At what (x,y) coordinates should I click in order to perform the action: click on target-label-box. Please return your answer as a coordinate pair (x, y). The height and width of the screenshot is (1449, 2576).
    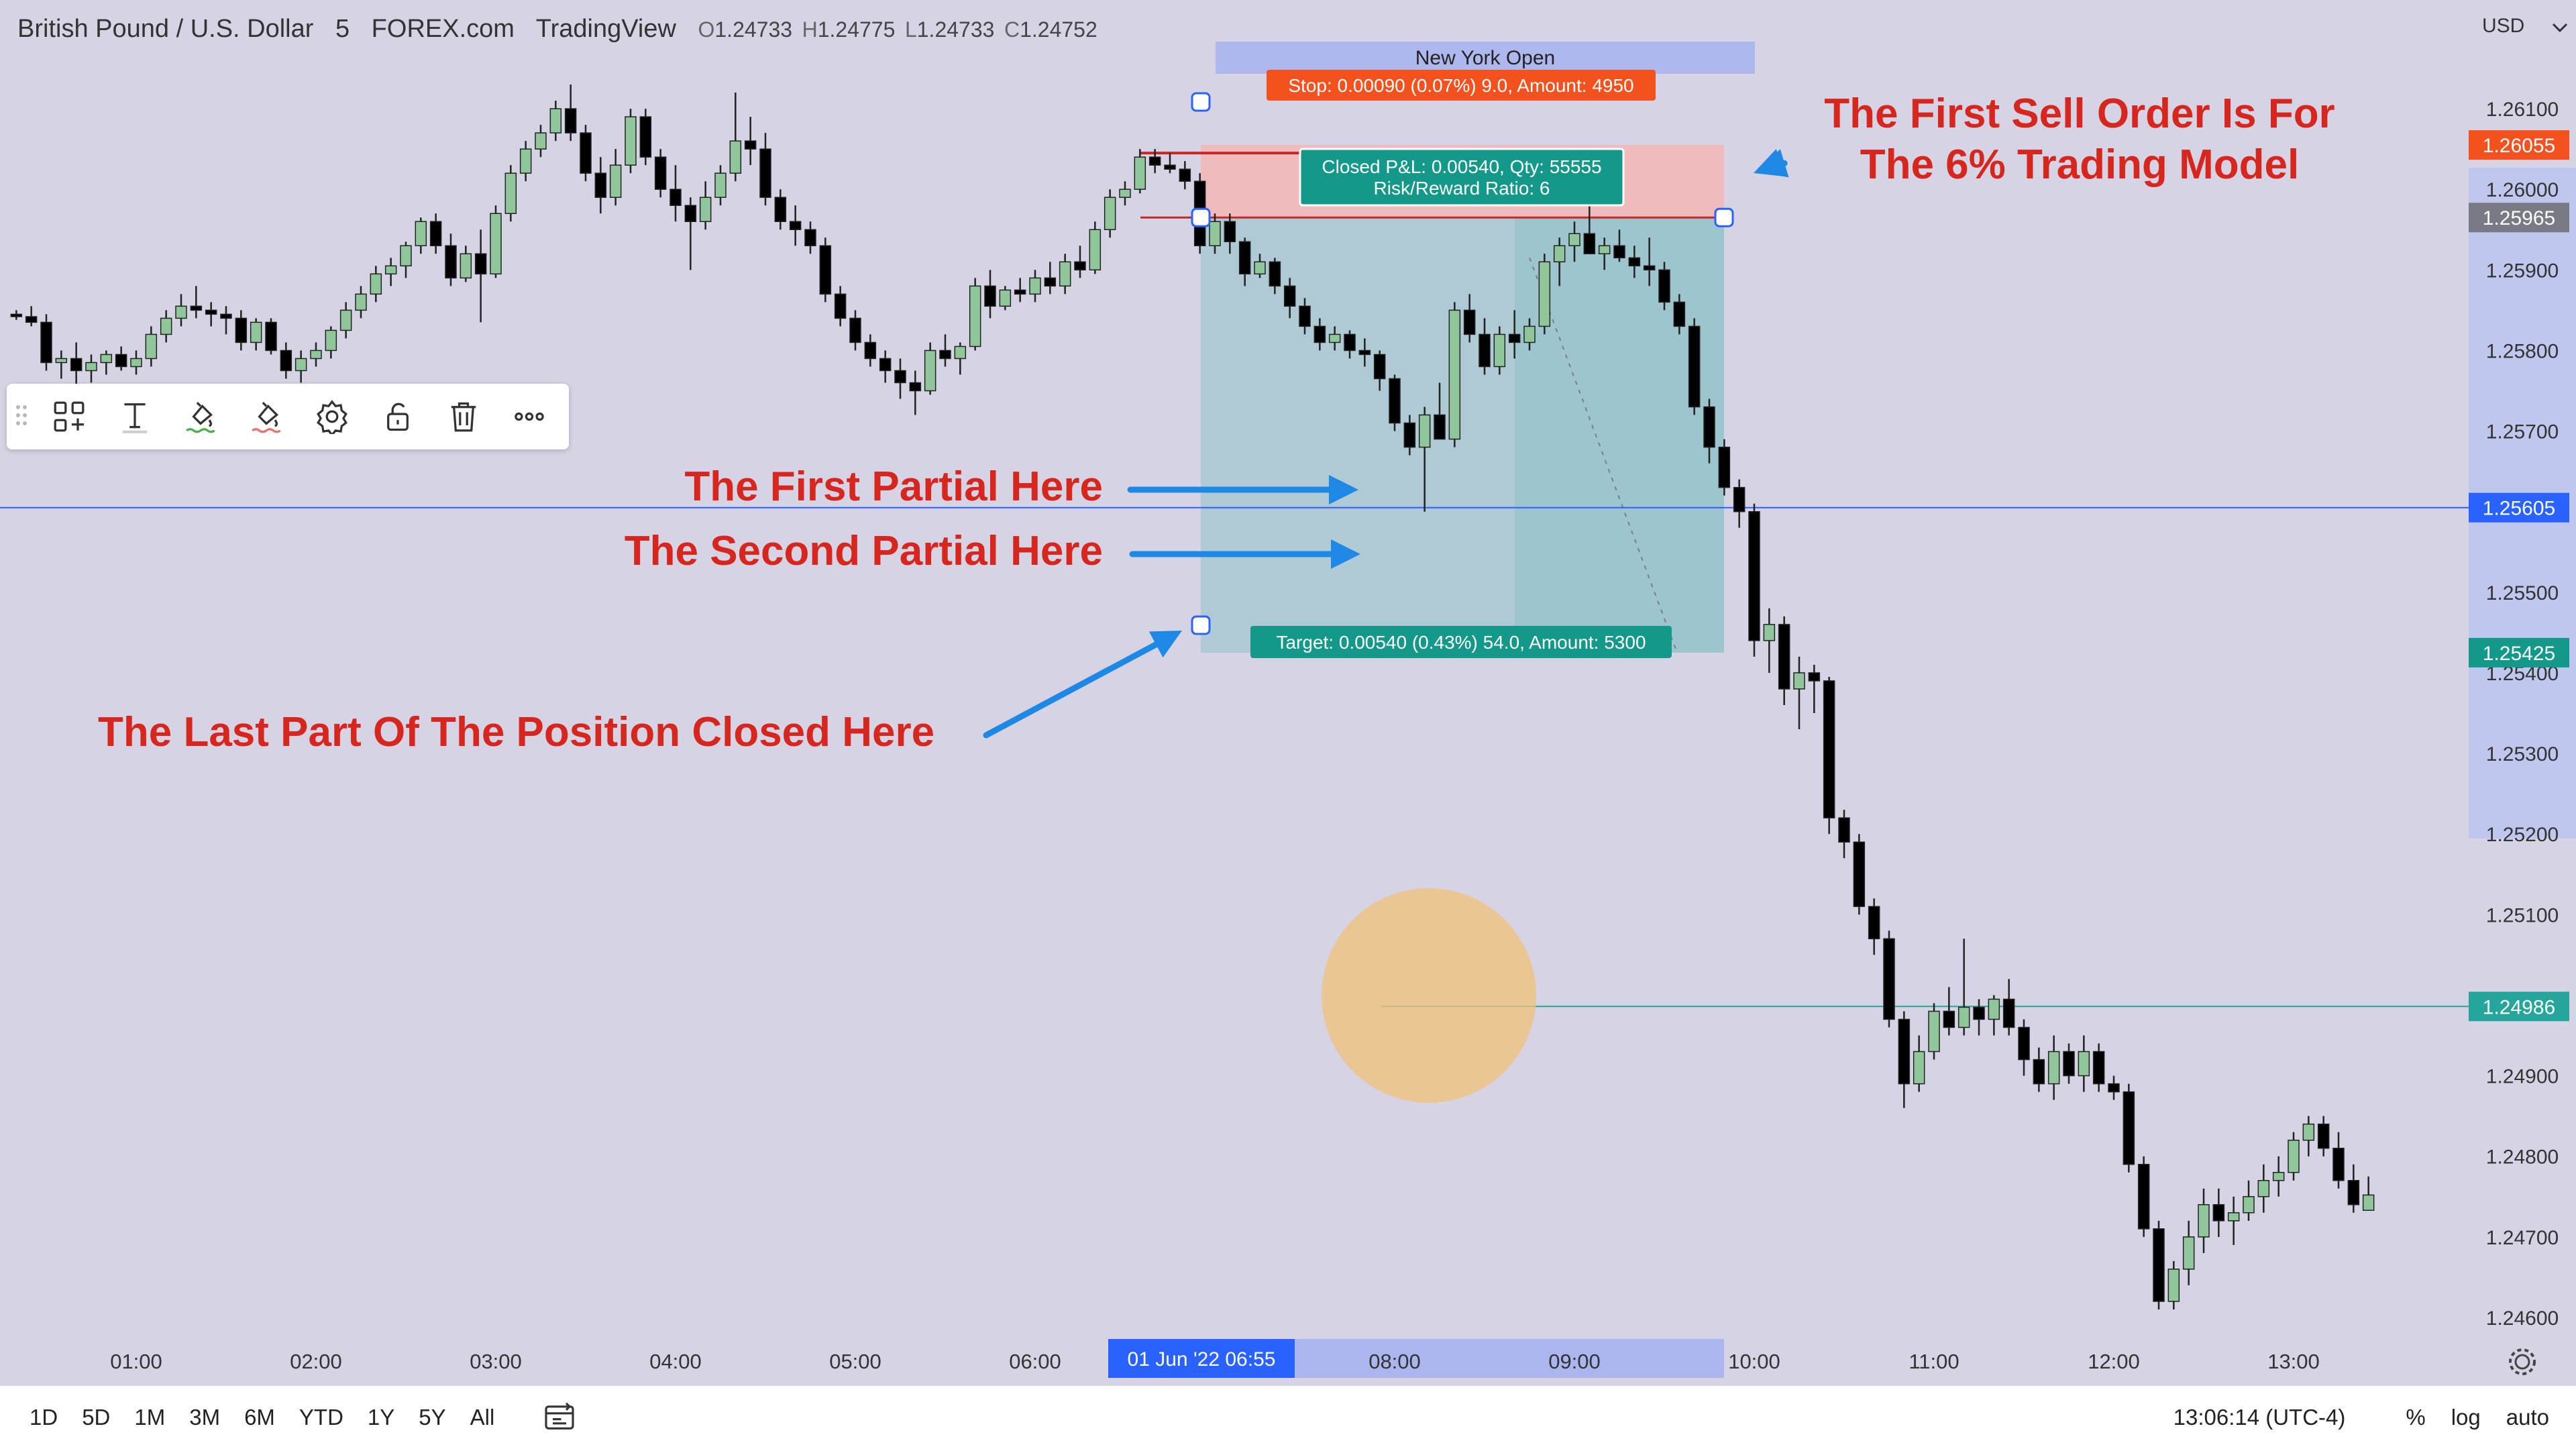
    Looking at the image, I should click on (1461, 642).